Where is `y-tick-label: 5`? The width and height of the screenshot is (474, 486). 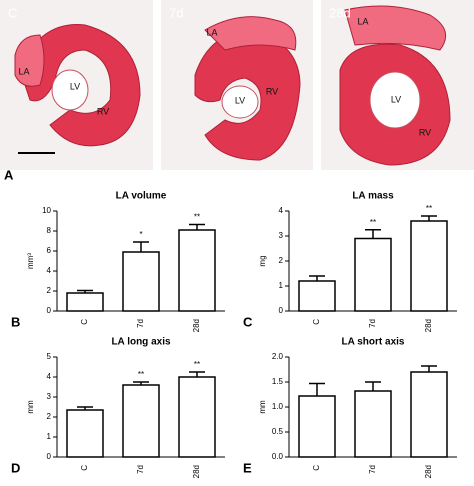
y-tick-label: 5 is located at coordinates (49, 356).